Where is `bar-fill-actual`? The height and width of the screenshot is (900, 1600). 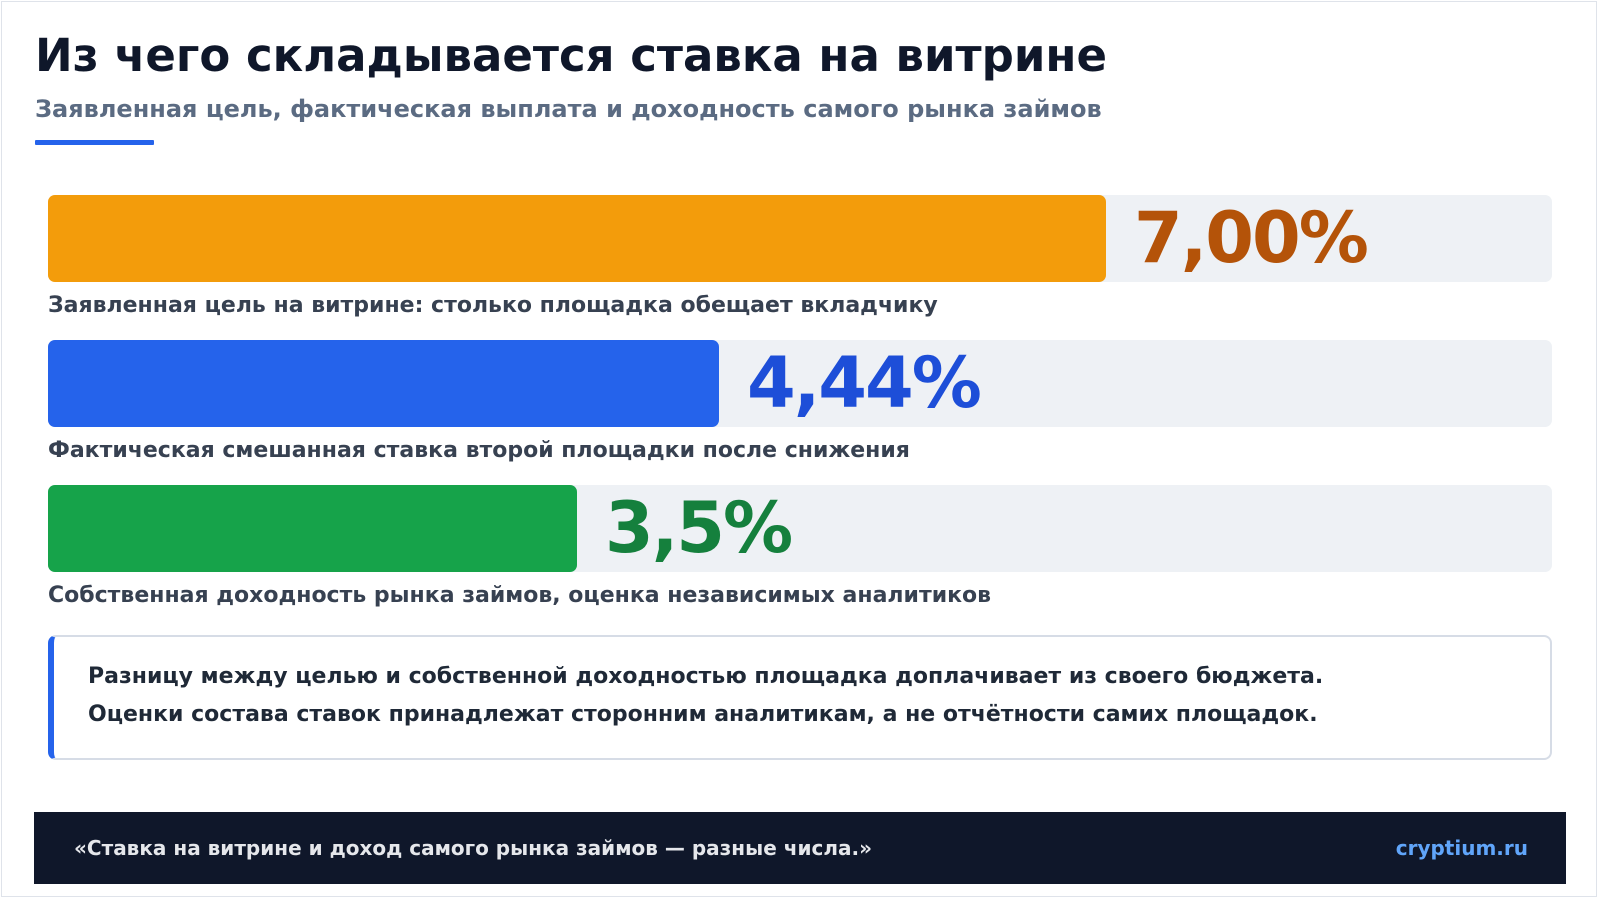 bar-fill-actual is located at coordinates (383, 383).